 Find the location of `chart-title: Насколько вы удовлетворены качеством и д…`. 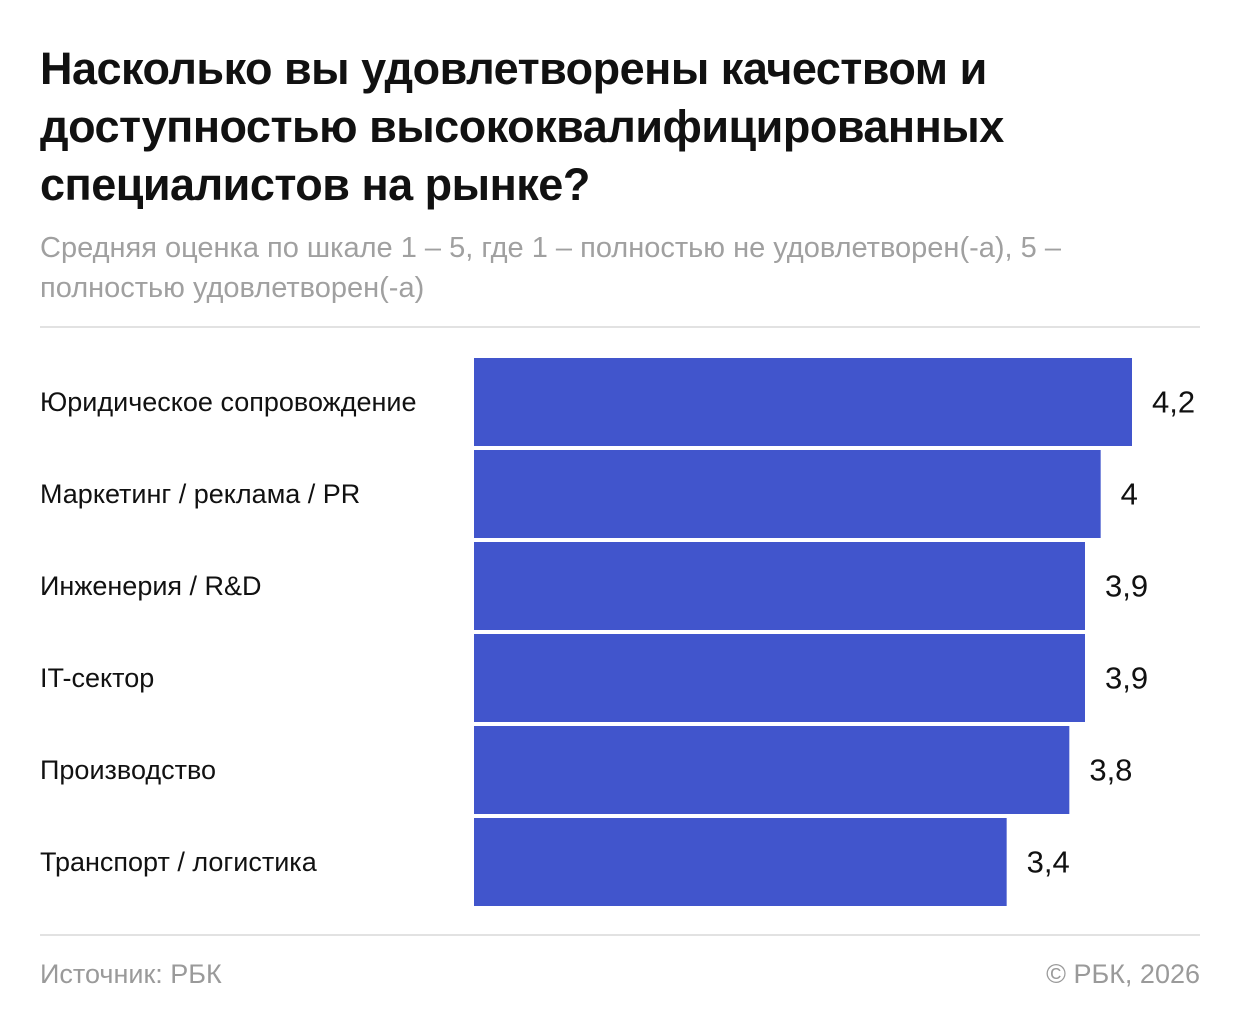

chart-title: Насколько вы удовлетворены качеством и д… is located at coordinates (522, 126).